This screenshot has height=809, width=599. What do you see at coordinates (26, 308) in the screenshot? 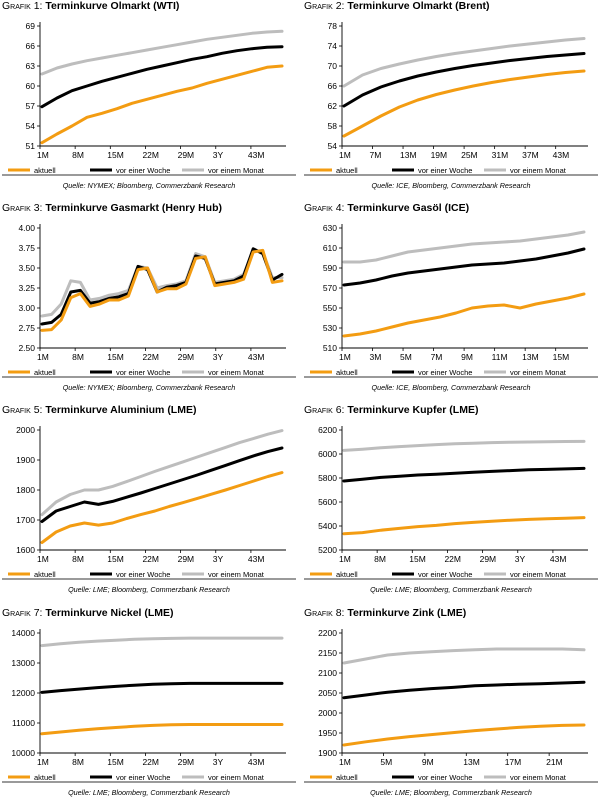
I see `y-tick-label: 3.00` at bounding box center [26, 308].